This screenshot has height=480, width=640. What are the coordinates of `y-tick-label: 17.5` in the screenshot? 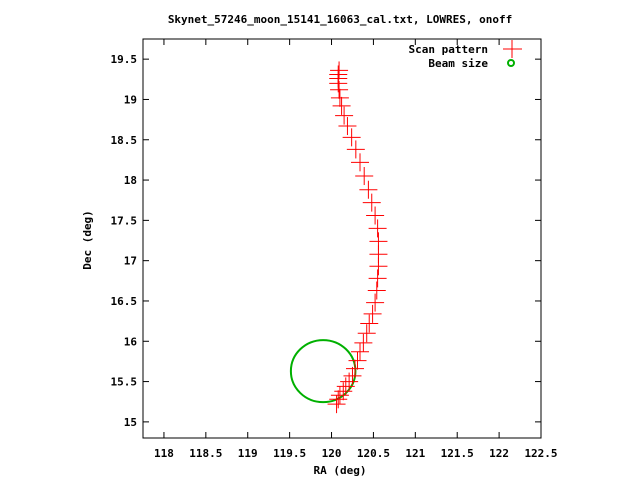 It's located at (124, 220).